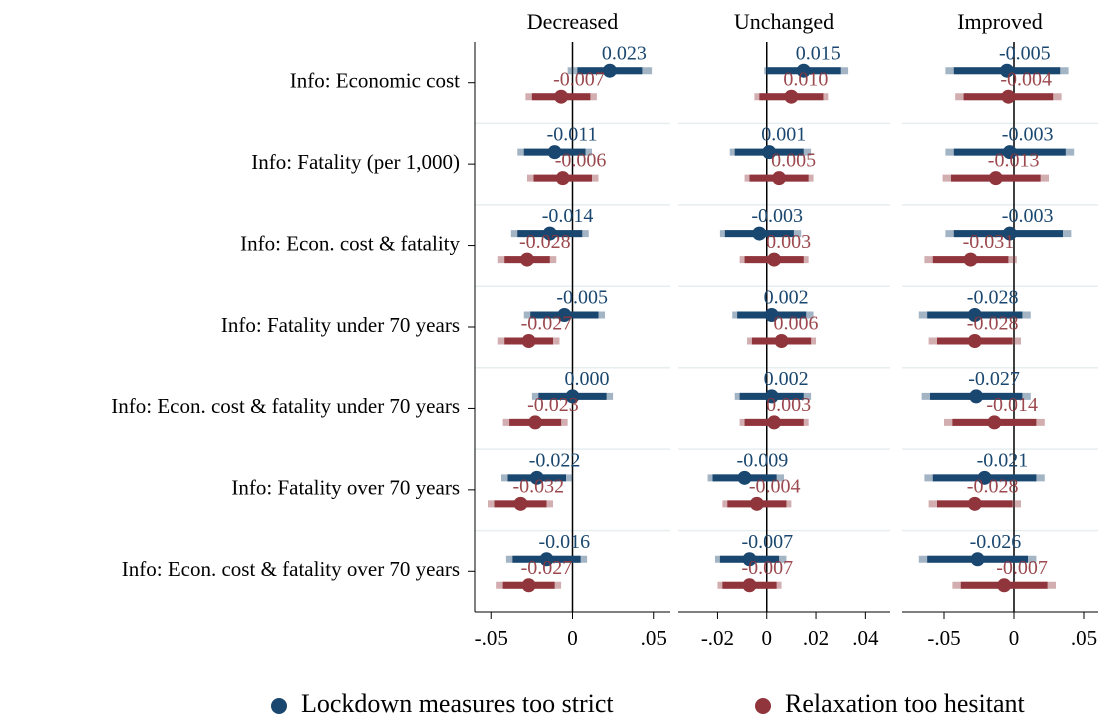 Image resolution: width=1108 pixels, height=724 pixels. I want to click on value-label: -0.009, so click(763, 460).